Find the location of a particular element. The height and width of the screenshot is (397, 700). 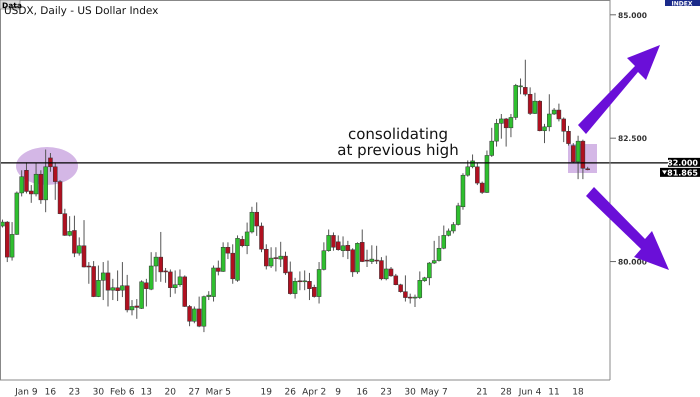

x-tick-label: 9 is located at coordinates (338, 392).